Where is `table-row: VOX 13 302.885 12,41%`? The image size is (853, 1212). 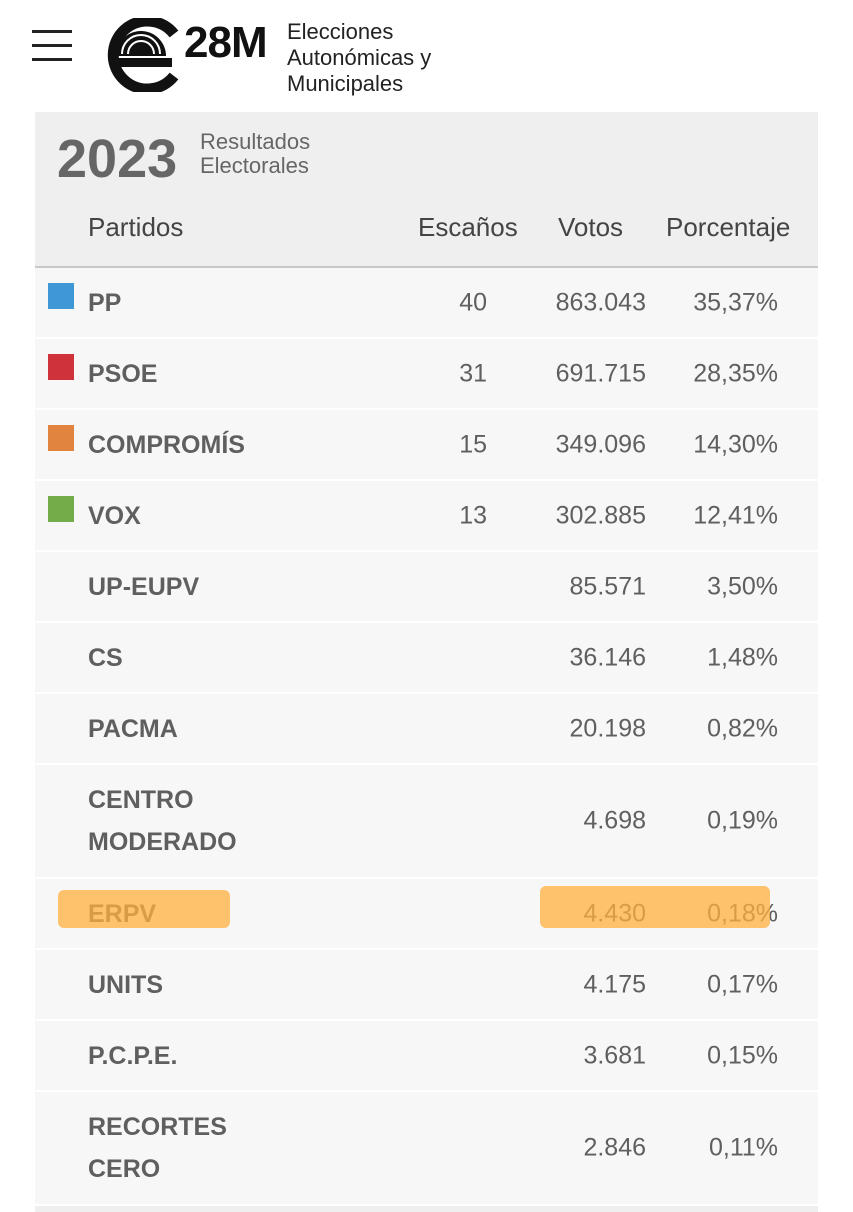 table-row: VOX 13 302.885 12,41% is located at coordinates (426, 516).